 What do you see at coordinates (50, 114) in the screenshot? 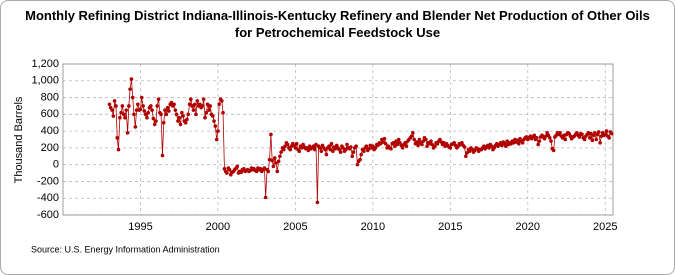
I see `y-tick-label: 600` at bounding box center [50, 114].